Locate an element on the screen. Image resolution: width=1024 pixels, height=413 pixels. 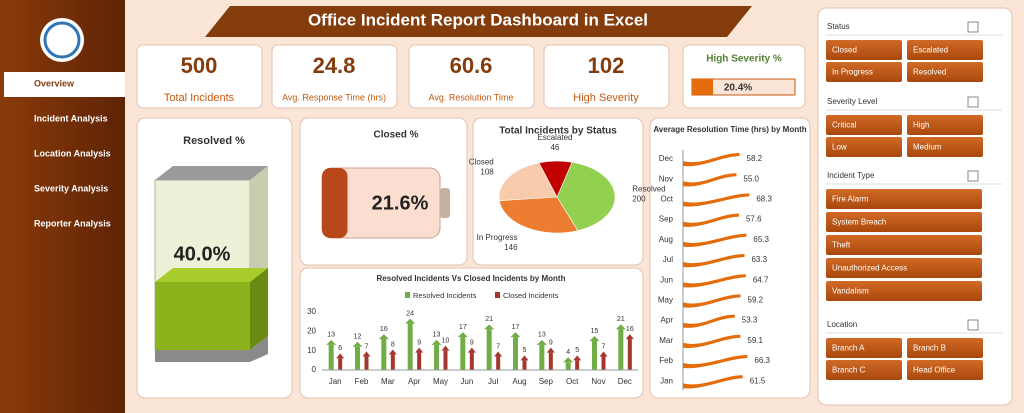
slicer-item: Branch B is located at coordinates (929, 348).